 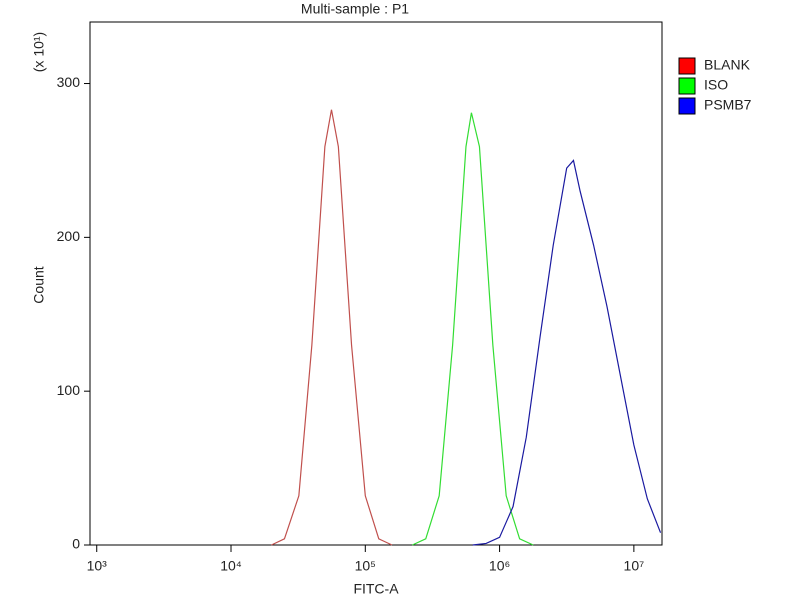 What do you see at coordinates (39, 52) in the screenshot?
I see `y-multiplier: (x 10¹)` at bounding box center [39, 52].